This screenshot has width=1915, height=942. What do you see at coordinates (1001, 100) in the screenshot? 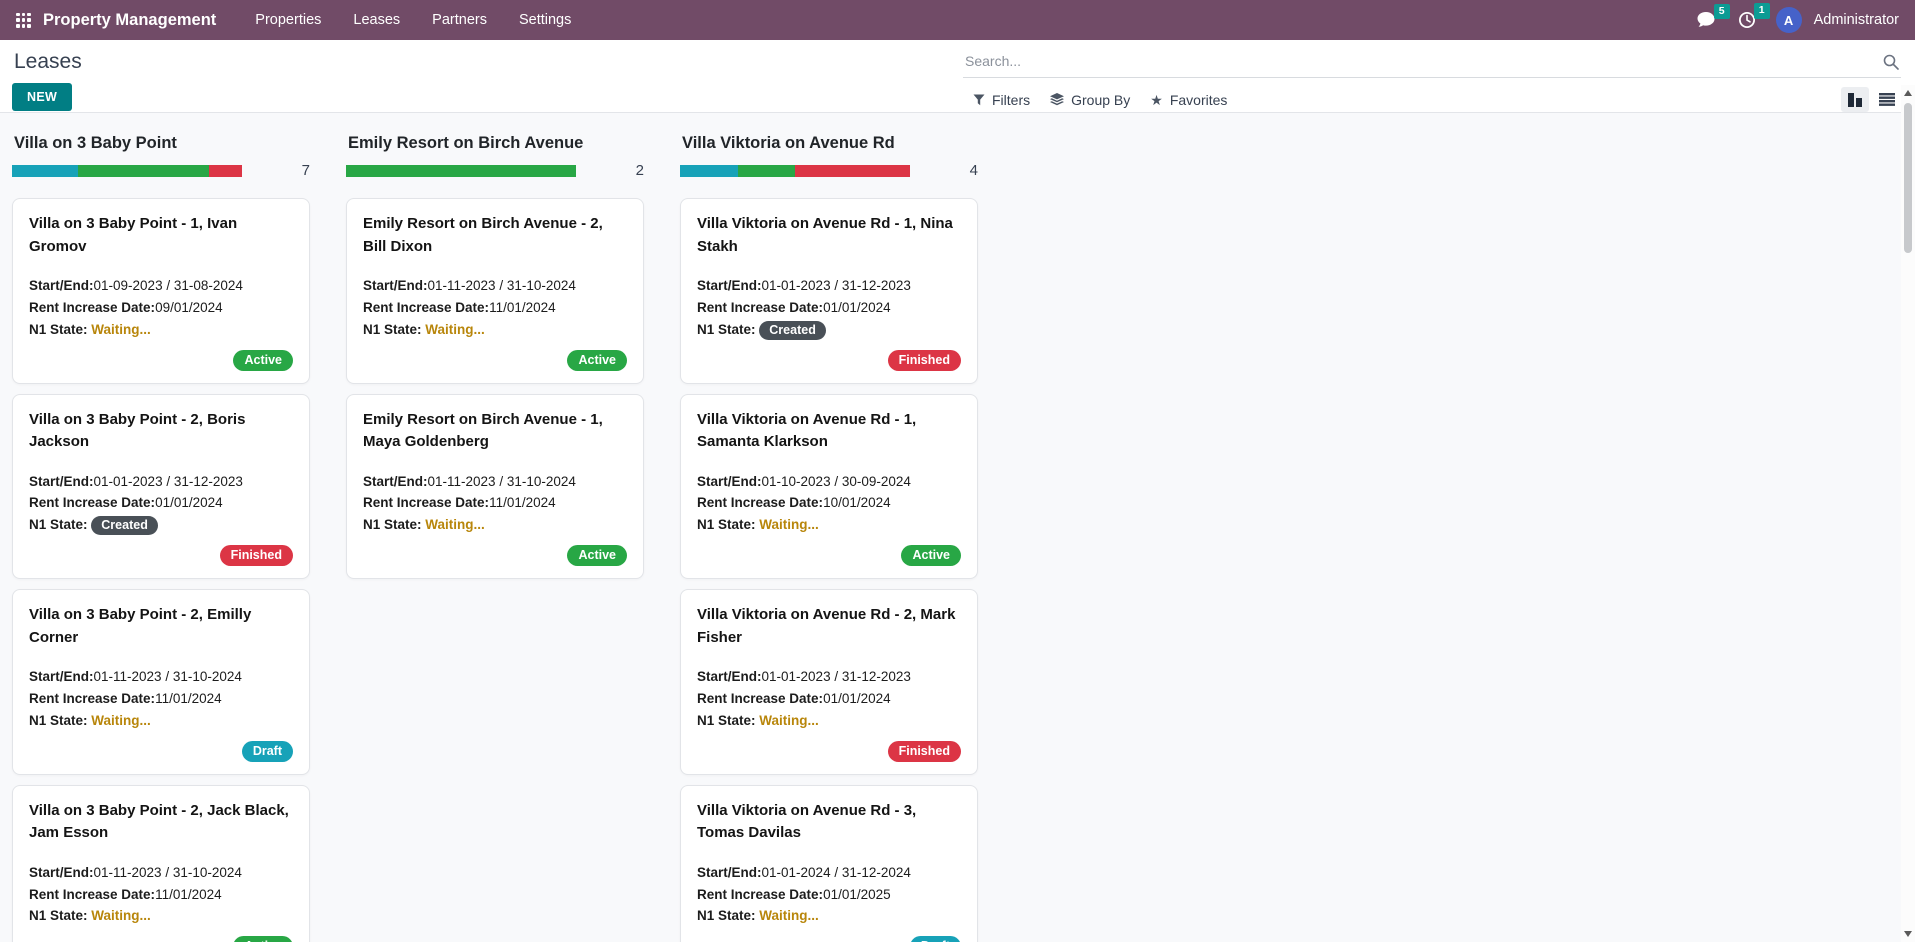
I see `filters-button: Filters` at bounding box center [1001, 100].